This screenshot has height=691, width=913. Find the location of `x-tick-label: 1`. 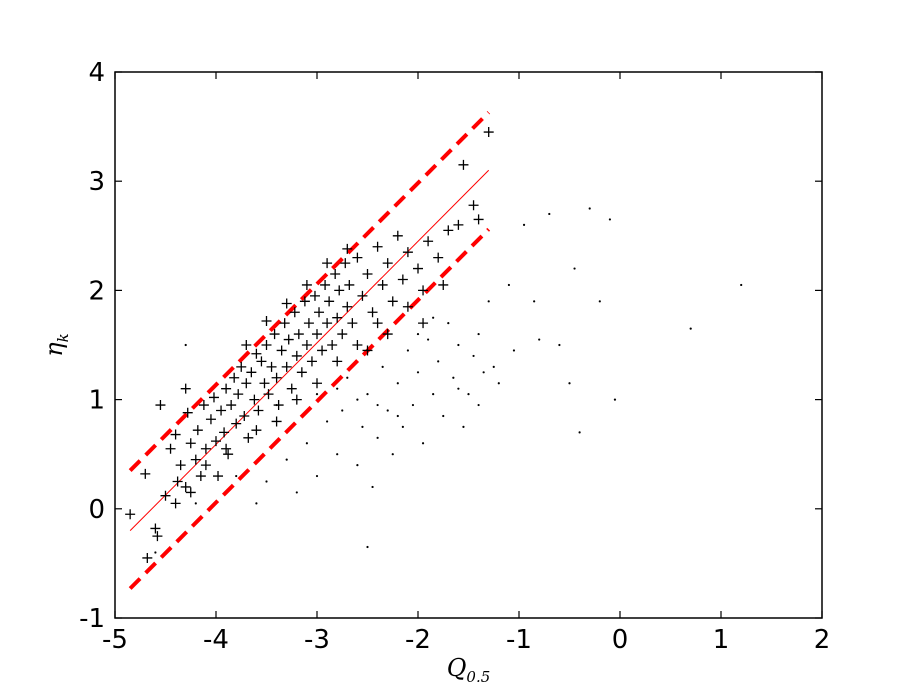

x-tick-label: 1 is located at coordinates (721, 640).